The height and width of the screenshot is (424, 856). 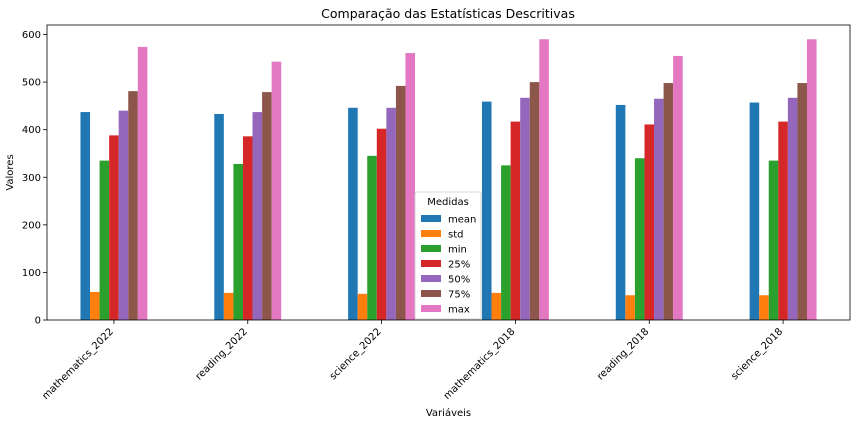 I want to click on bar-50pct-mathematics_2018, so click(x=525, y=208).